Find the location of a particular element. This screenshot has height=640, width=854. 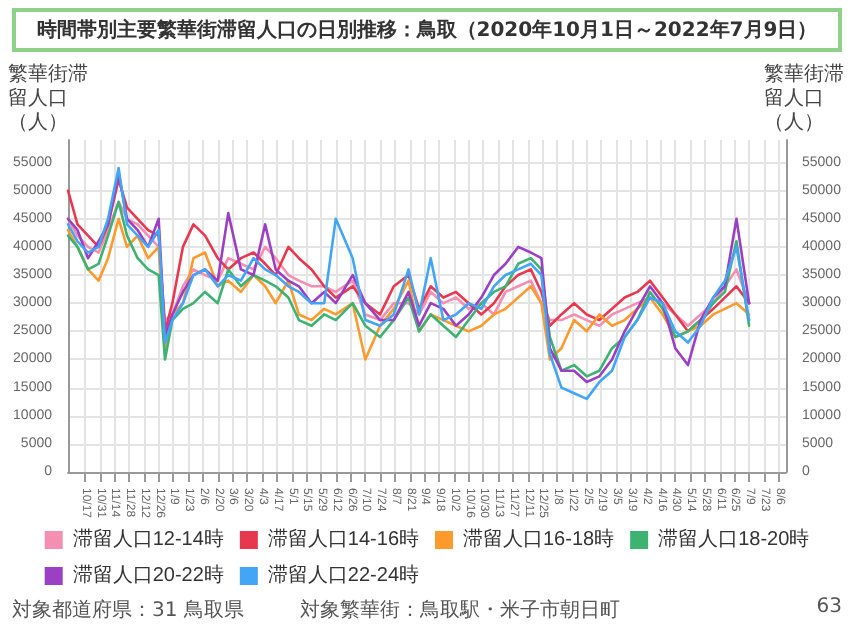

legend-label: 滞留人口16-18時 is located at coordinates (539, 539).